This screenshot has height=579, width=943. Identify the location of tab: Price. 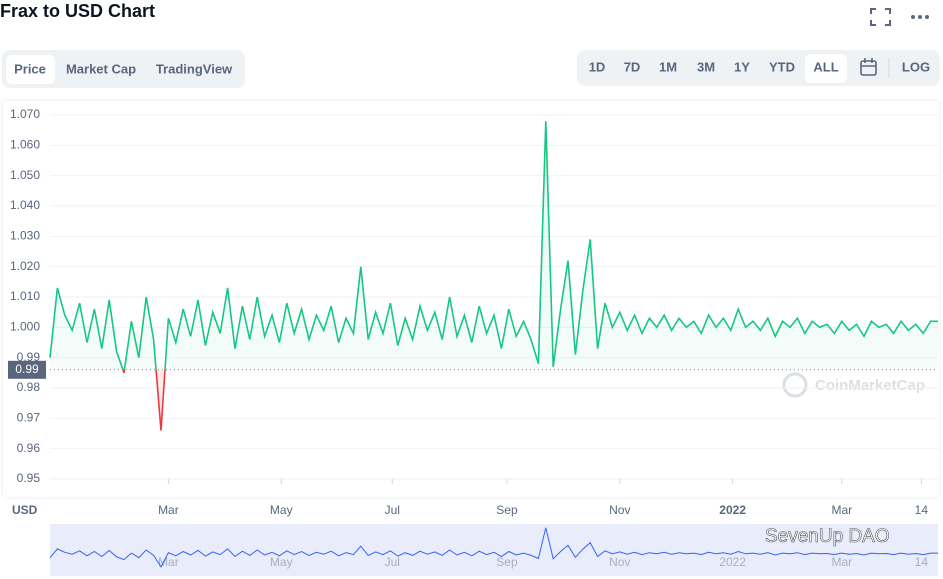
(30, 68).